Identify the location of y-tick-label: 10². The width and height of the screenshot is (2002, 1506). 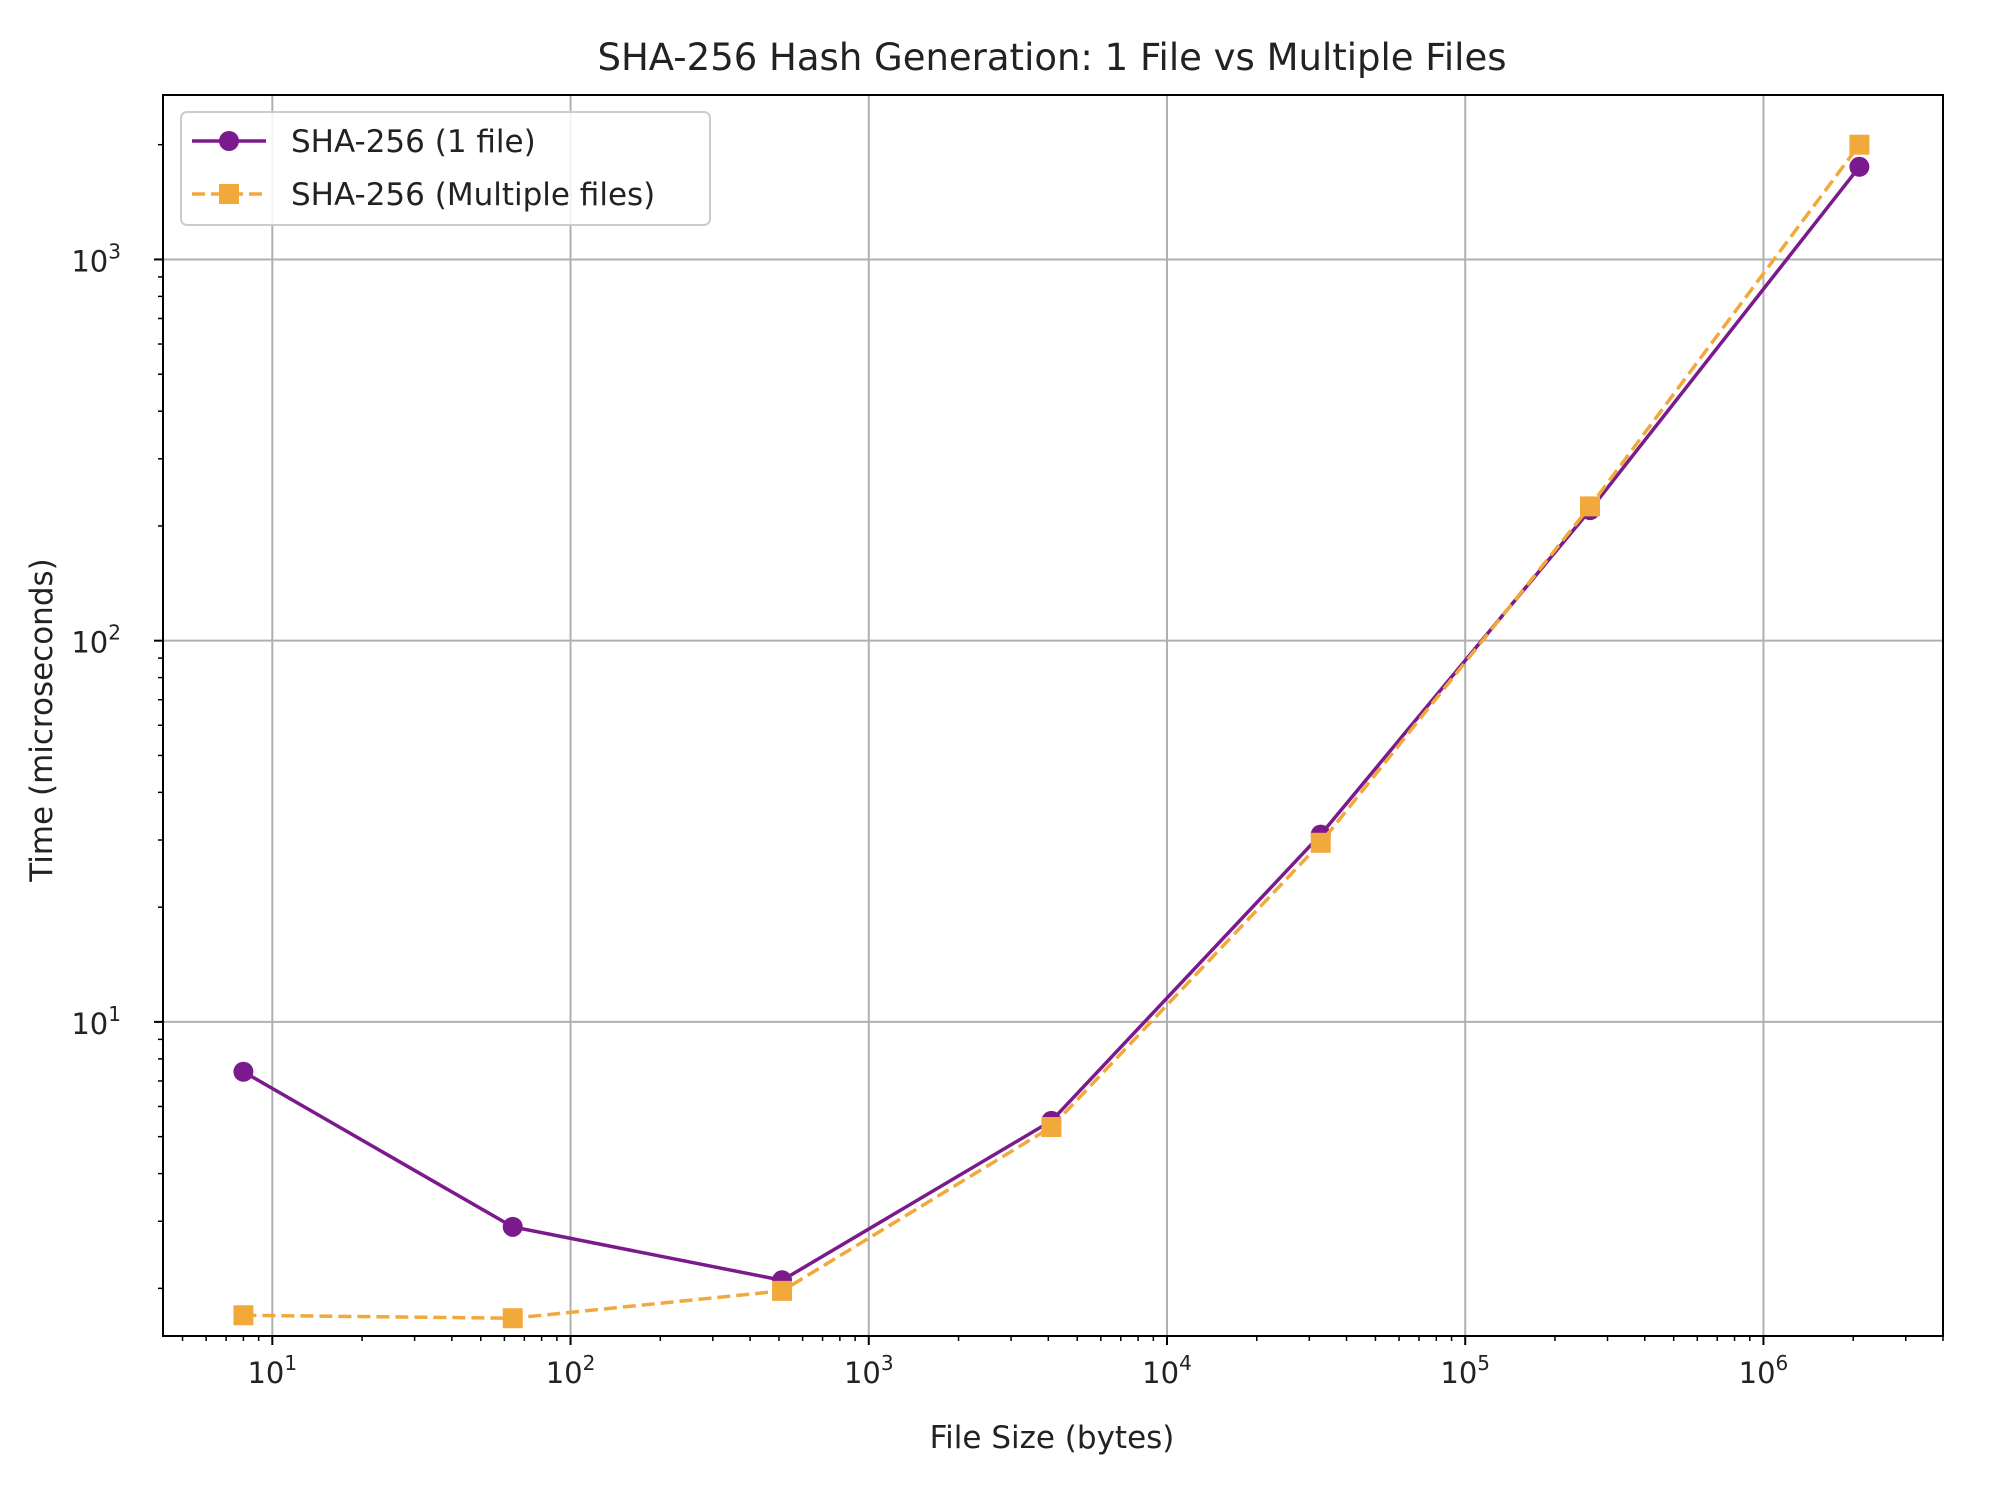
(96, 640).